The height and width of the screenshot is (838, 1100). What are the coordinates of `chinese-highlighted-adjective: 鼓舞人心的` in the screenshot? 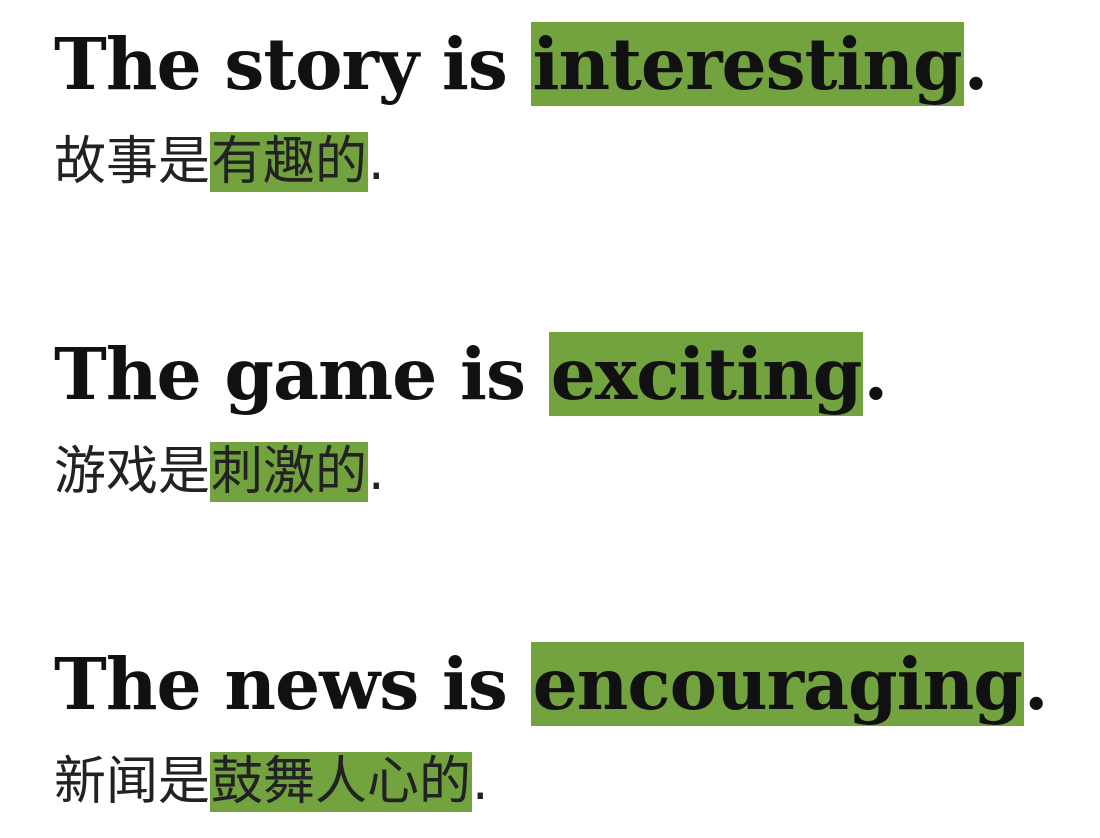 It's located at (341, 782).